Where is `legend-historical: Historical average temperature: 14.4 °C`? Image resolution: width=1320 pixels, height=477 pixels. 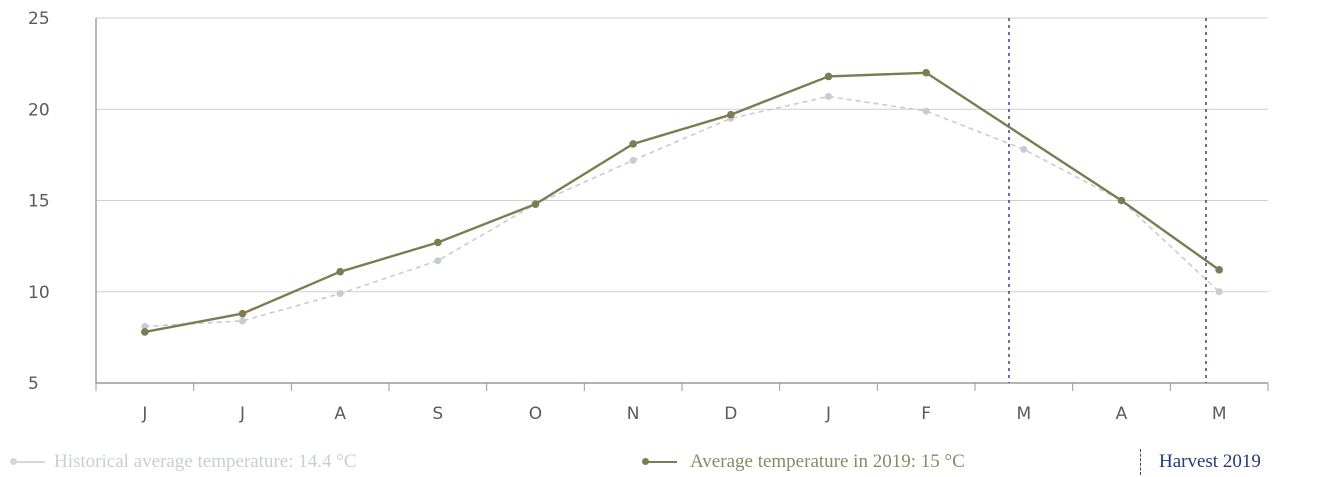 legend-historical: Historical average temperature: 14.4 °C is located at coordinates (181, 462).